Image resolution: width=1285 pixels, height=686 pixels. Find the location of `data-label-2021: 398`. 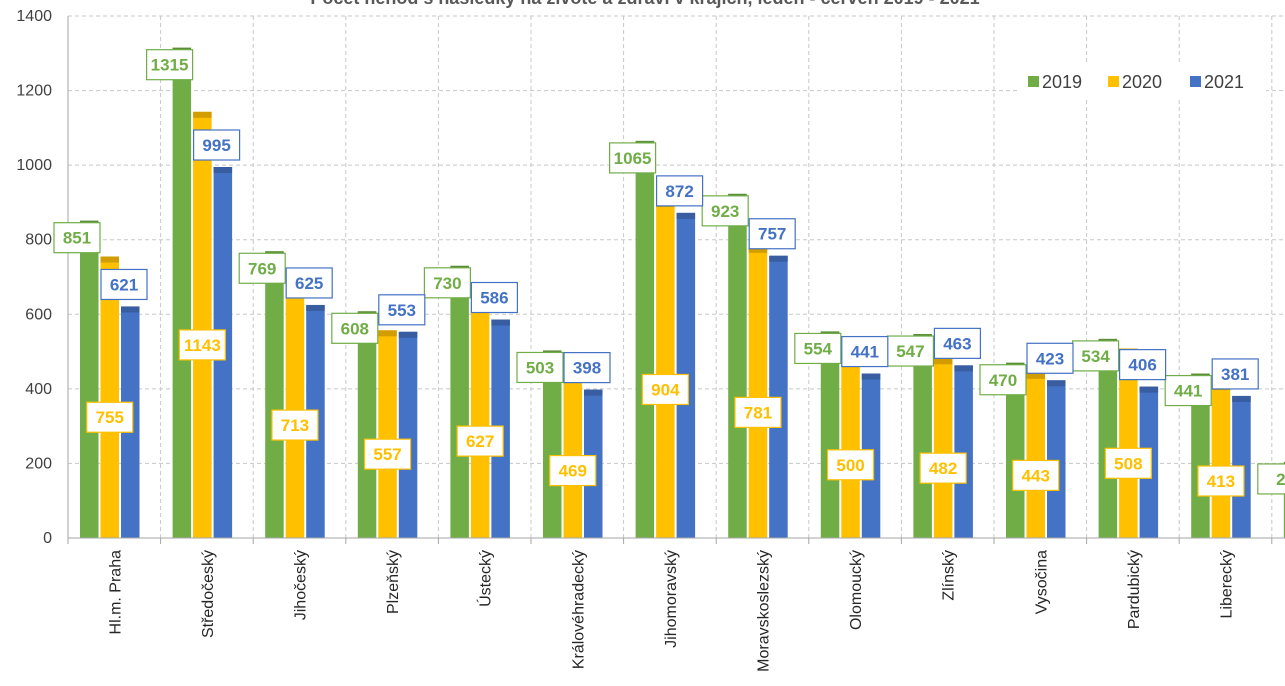

data-label-2021: 398 is located at coordinates (587, 368).